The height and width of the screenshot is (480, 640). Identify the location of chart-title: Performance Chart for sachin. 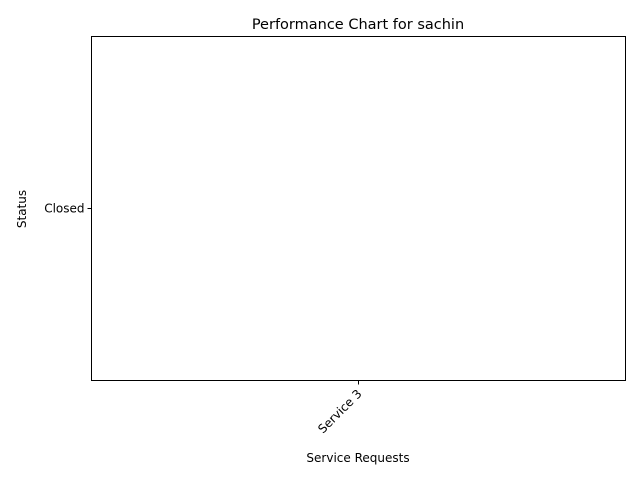
(358, 25).